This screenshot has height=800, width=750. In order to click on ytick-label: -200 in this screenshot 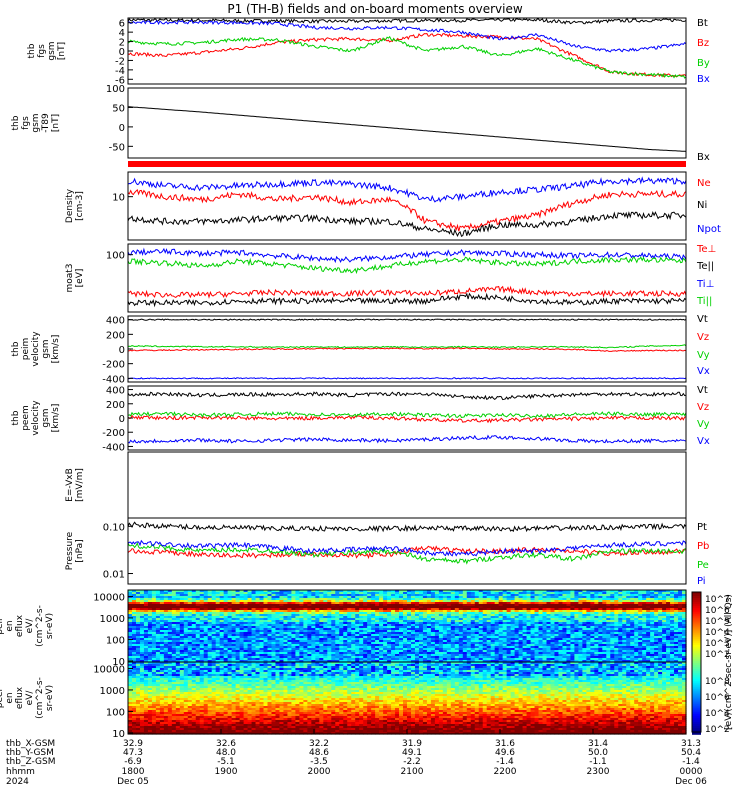, I will do `click(113, 365)`.